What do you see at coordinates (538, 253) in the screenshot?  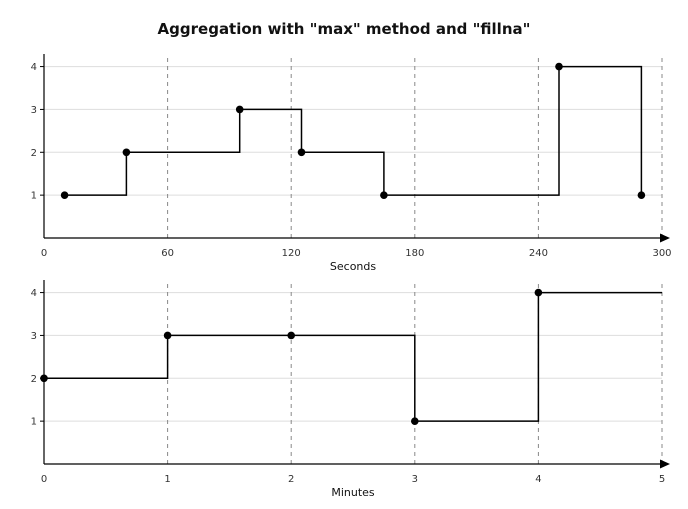 I see `x-tick-label: 240` at bounding box center [538, 253].